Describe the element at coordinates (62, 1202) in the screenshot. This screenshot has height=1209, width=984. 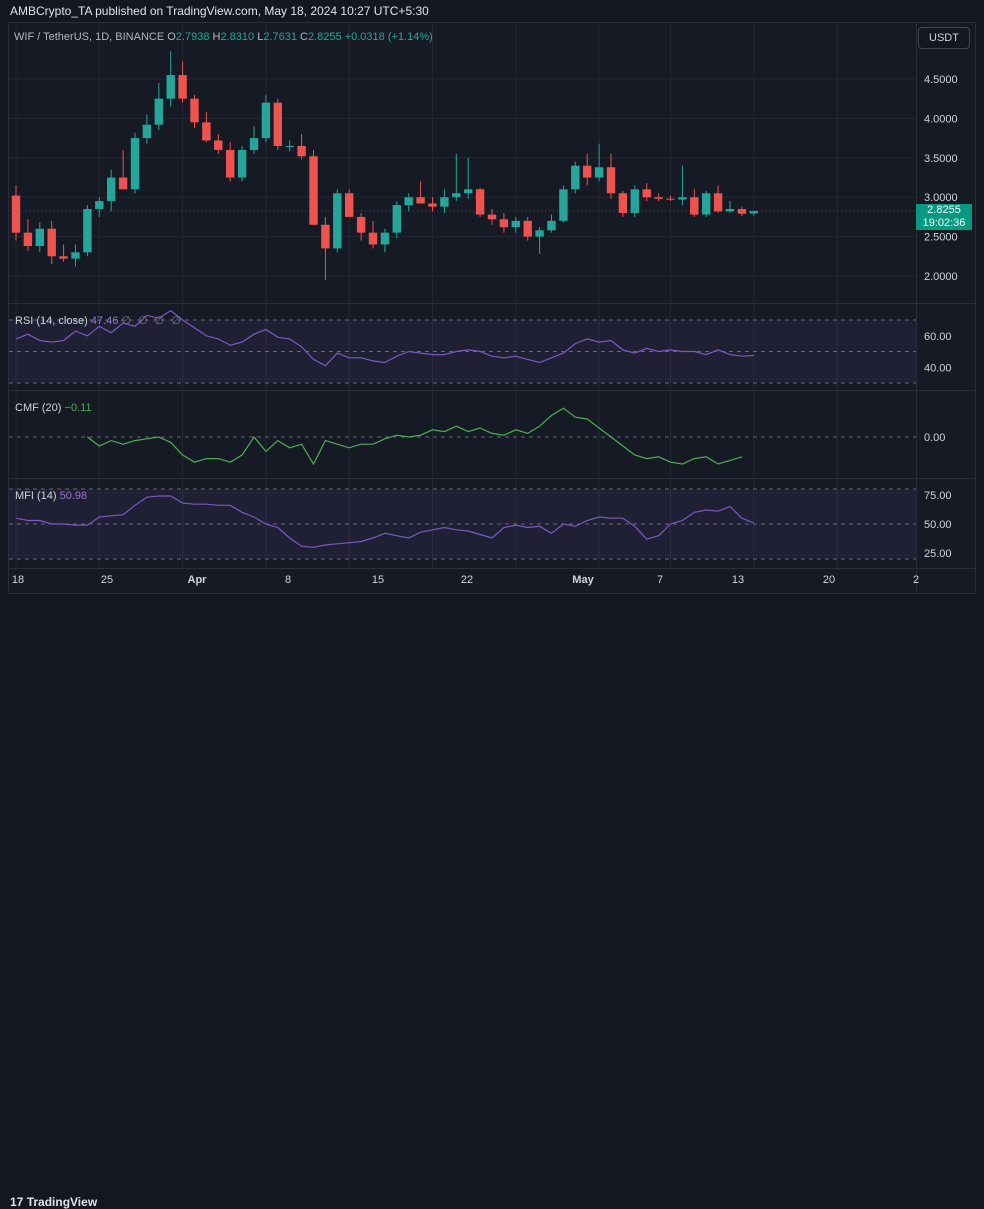
I see `brand-name: TradingView` at that location.